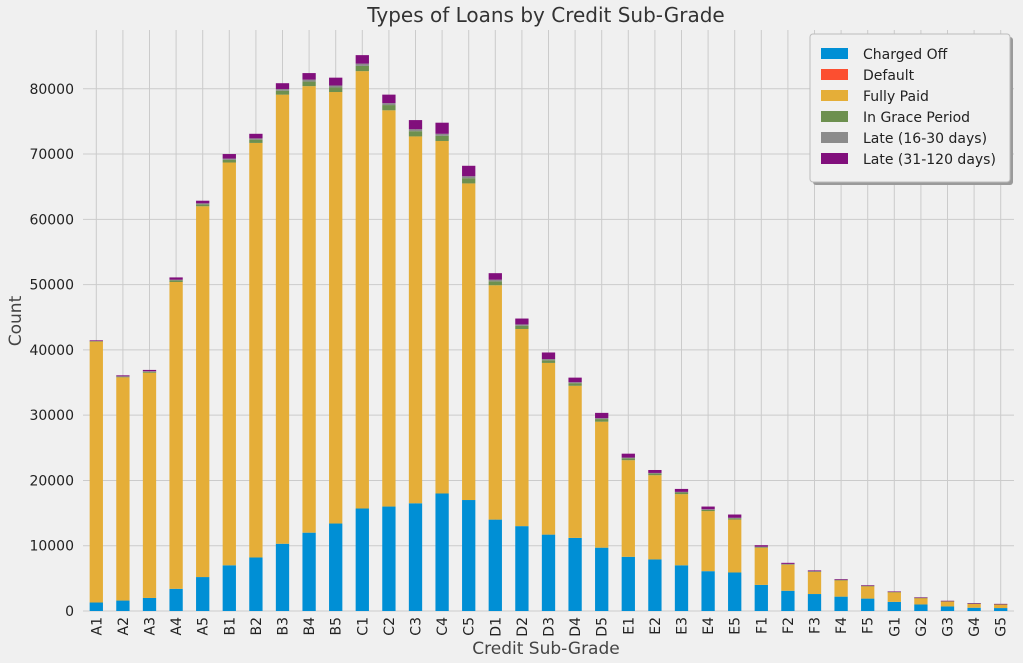 Image resolution: width=1023 pixels, height=663 pixels. I want to click on x-tick-label: C2, so click(390, 626).